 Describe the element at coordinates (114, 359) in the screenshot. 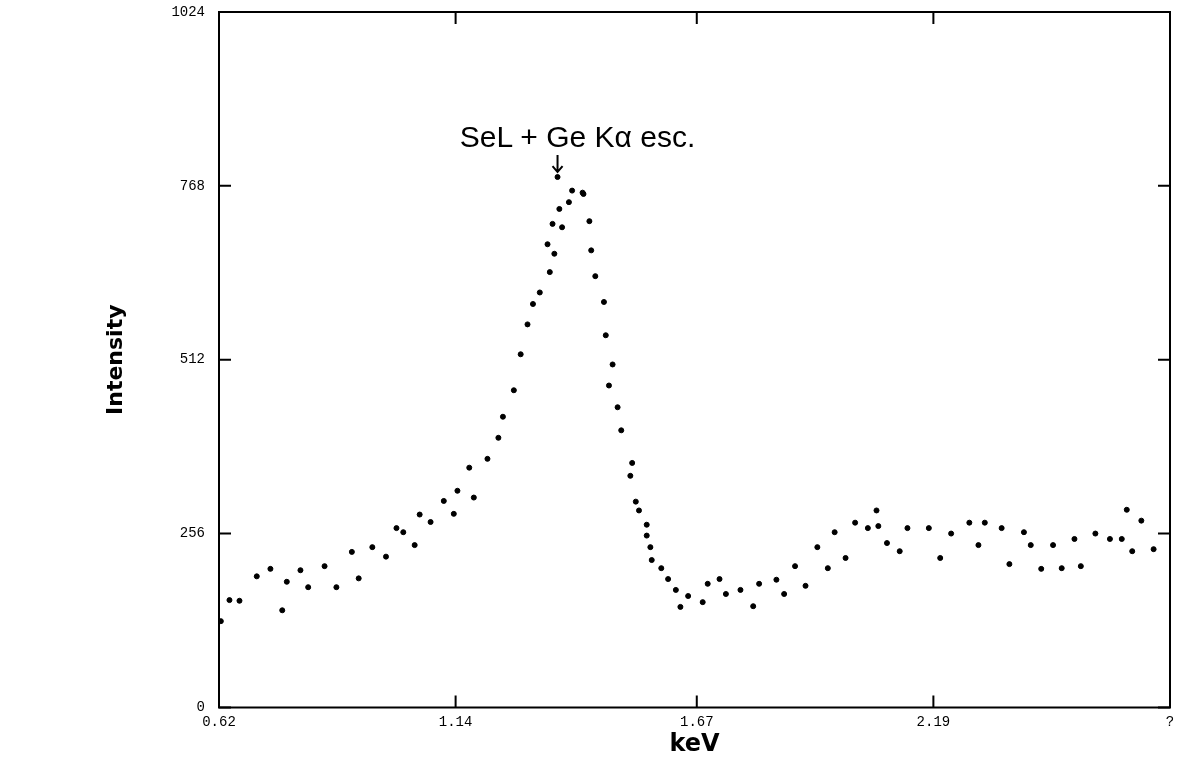

I see `y-axis-title: Intensity` at that location.